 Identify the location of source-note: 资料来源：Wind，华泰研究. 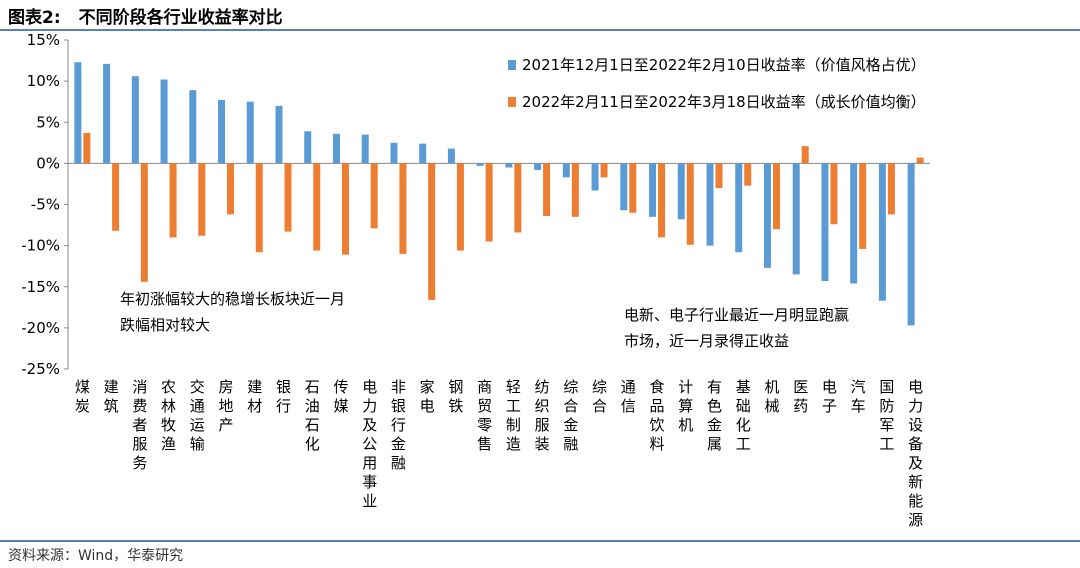
(96, 556).